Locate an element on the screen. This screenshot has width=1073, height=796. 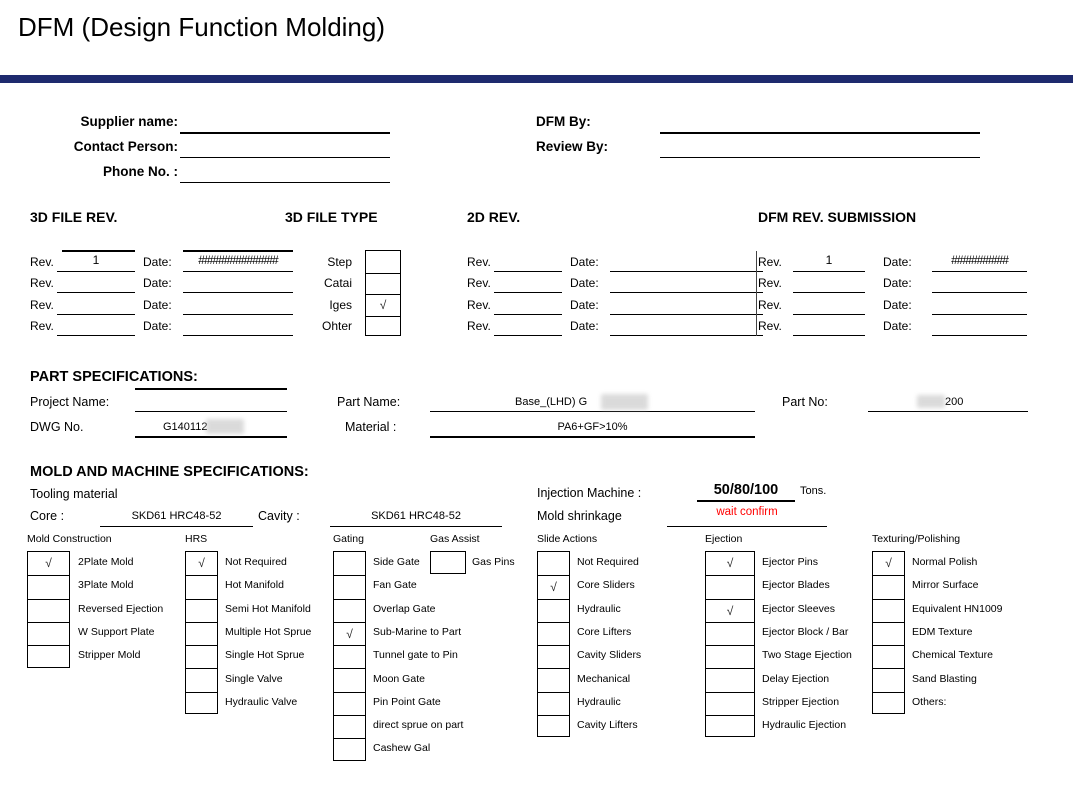
file-type-label: Ohter is located at coordinates (336, 326).